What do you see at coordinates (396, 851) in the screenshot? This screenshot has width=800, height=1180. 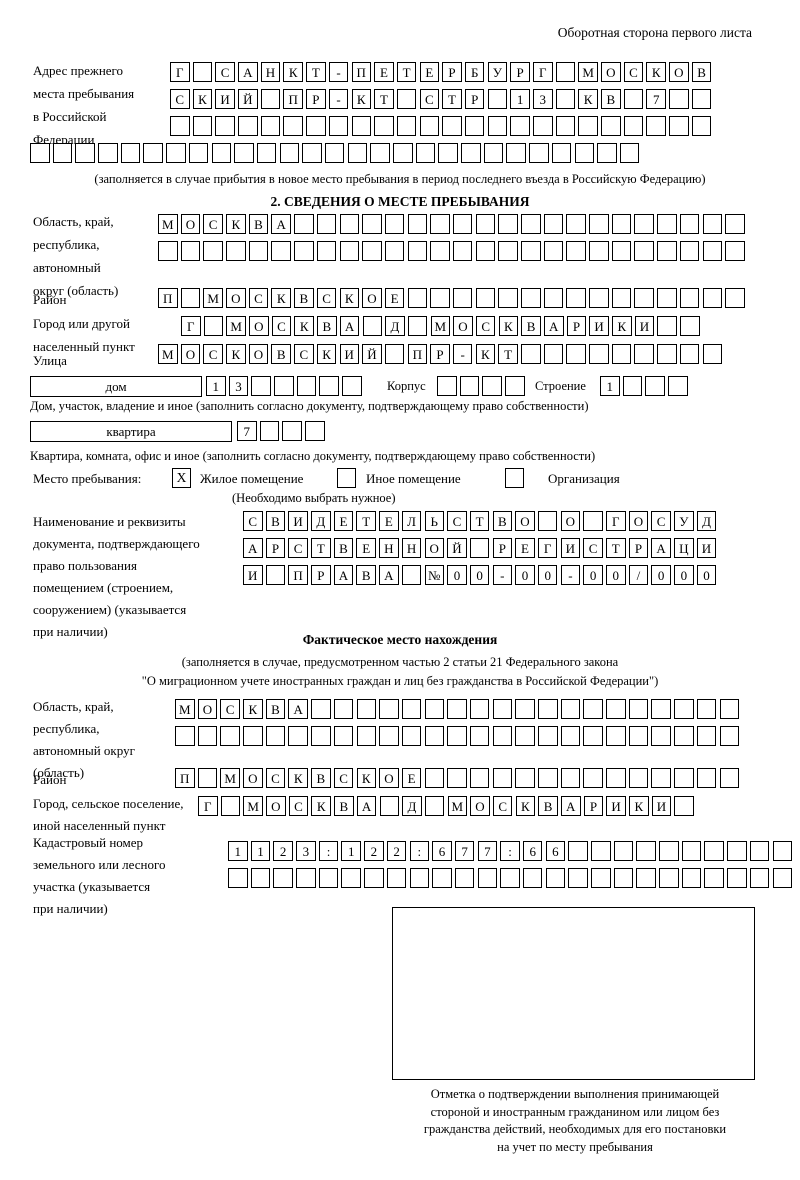 I see `cadastral-cell-8: 2` at bounding box center [396, 851].